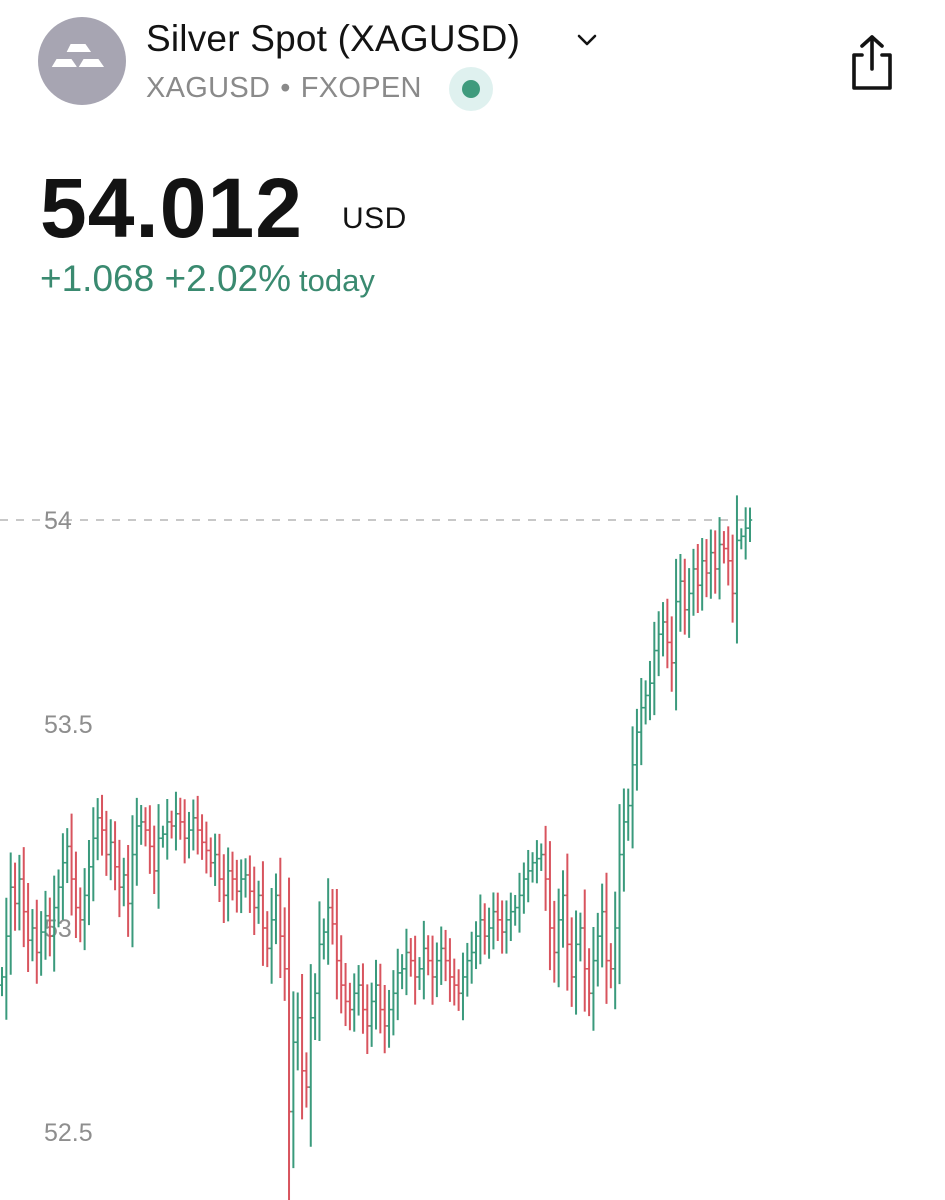 The height and width of the screenshot is (1200, 945). I want to click on price-currency: USD, so click(374, 218).